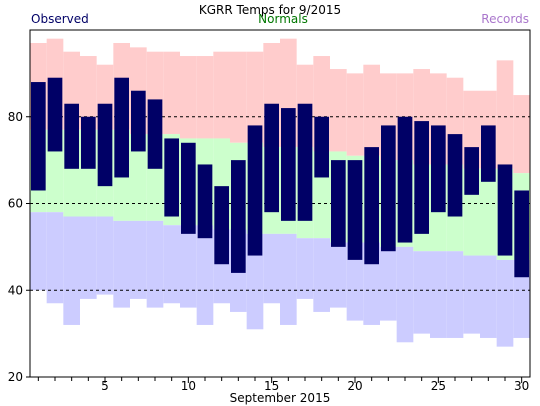 This screenshot has width=540, height=406. What do you see at coordinates (521, 386) in the screenshot?
I see `x-tick-label: 30` at bounding box center [521, 386].